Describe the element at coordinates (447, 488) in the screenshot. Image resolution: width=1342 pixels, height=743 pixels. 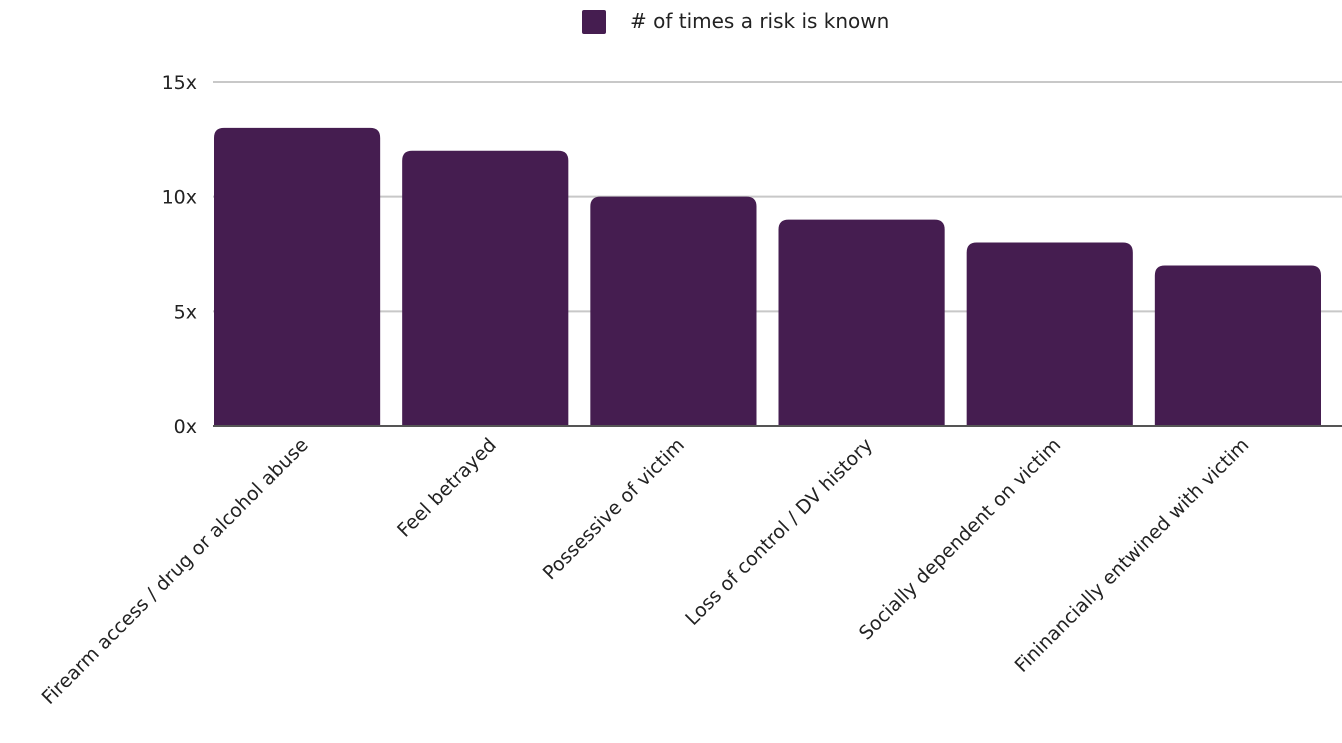
I see `x-category-label: Feel betrayed` at that location.